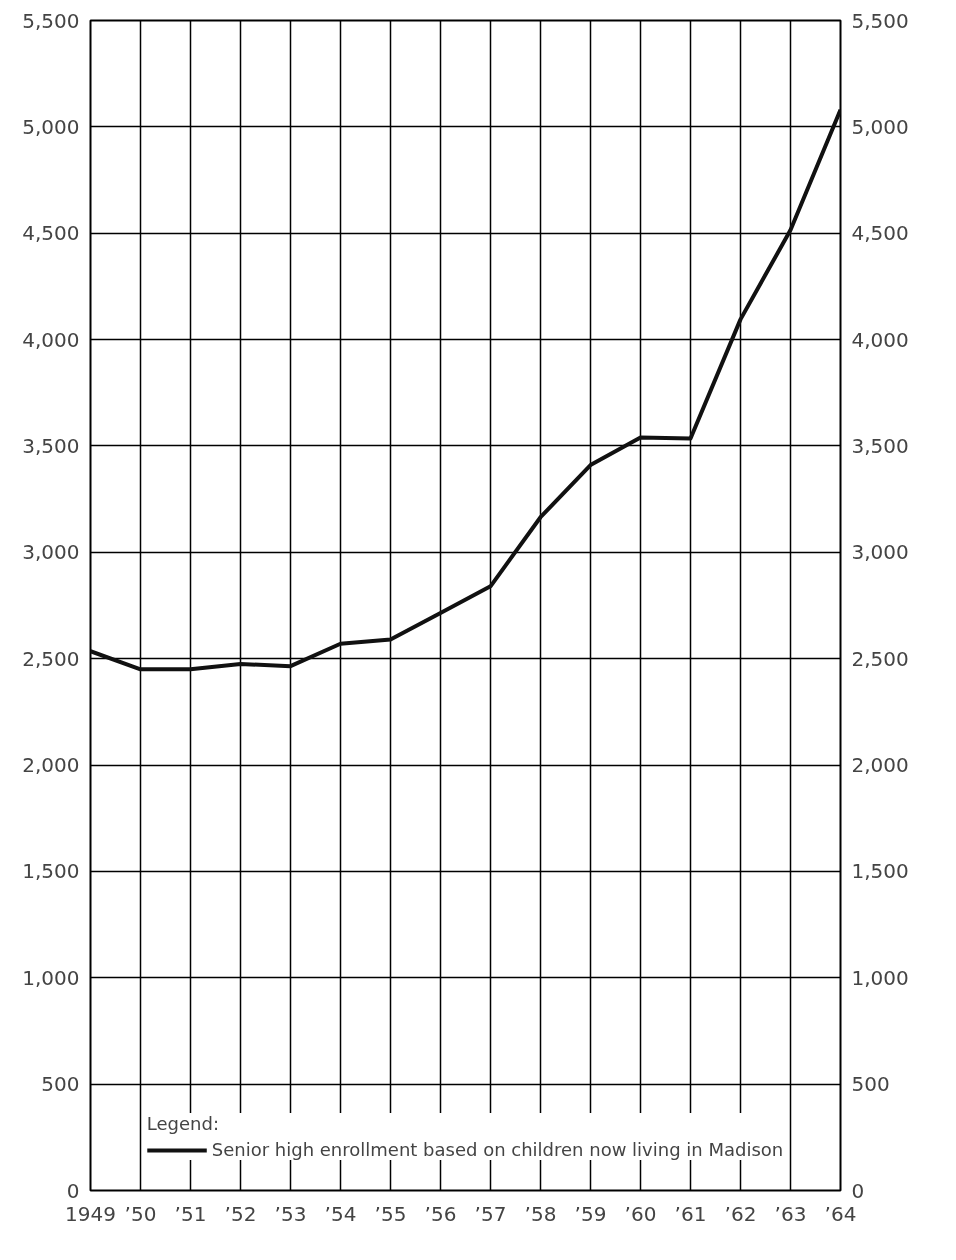  I want to click on y2-tick-label: 3,500, so click(880, 445).